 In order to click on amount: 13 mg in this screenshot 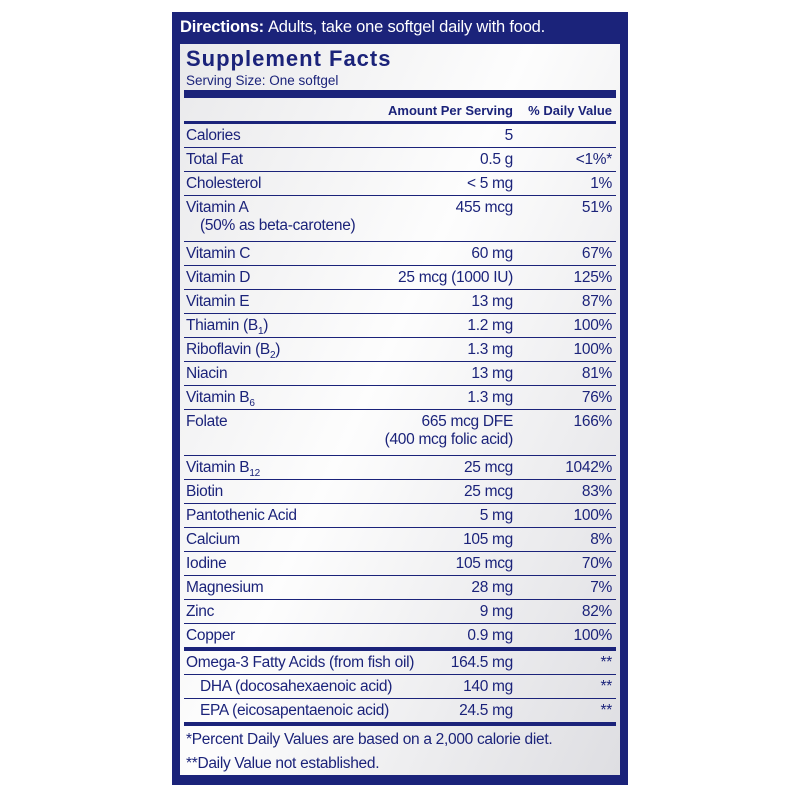, I will do `click(492, 302)`.